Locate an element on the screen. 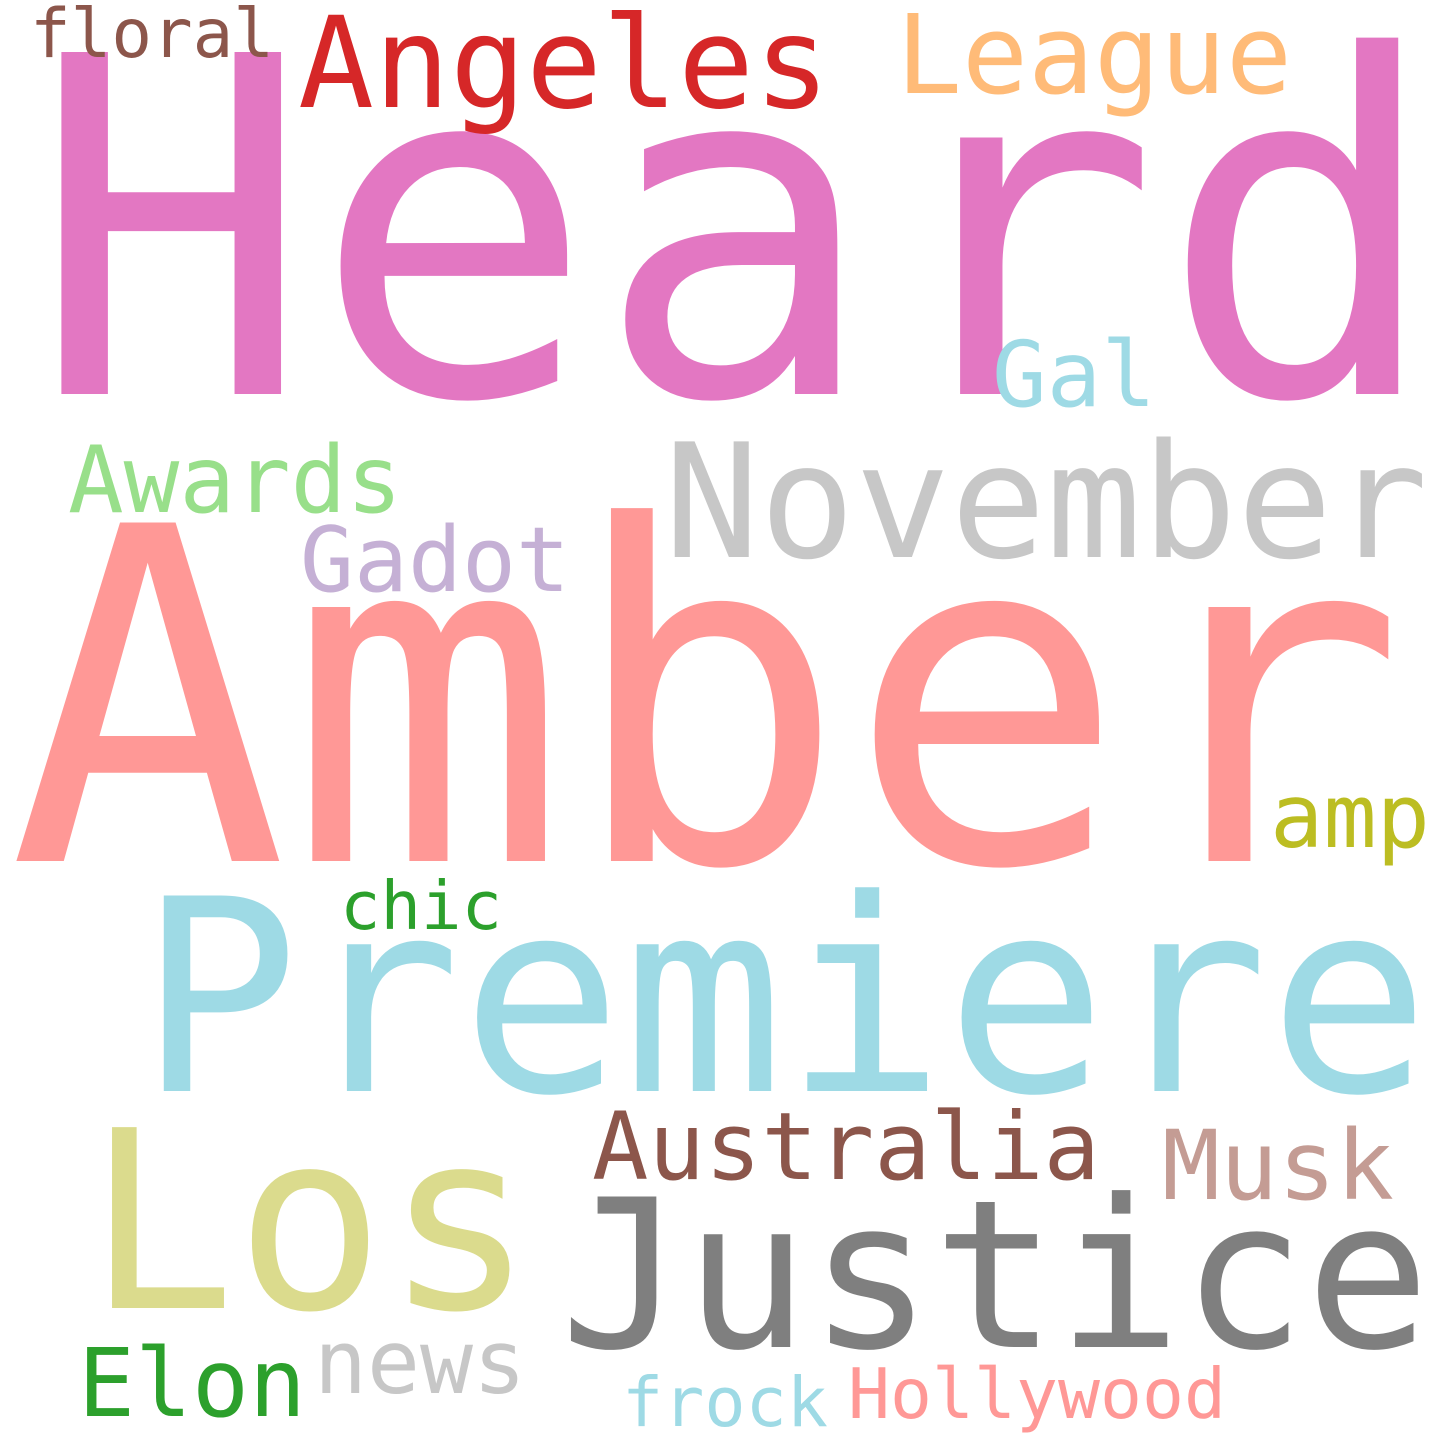  word-awards: Awards is located at coordinates (235, 479).